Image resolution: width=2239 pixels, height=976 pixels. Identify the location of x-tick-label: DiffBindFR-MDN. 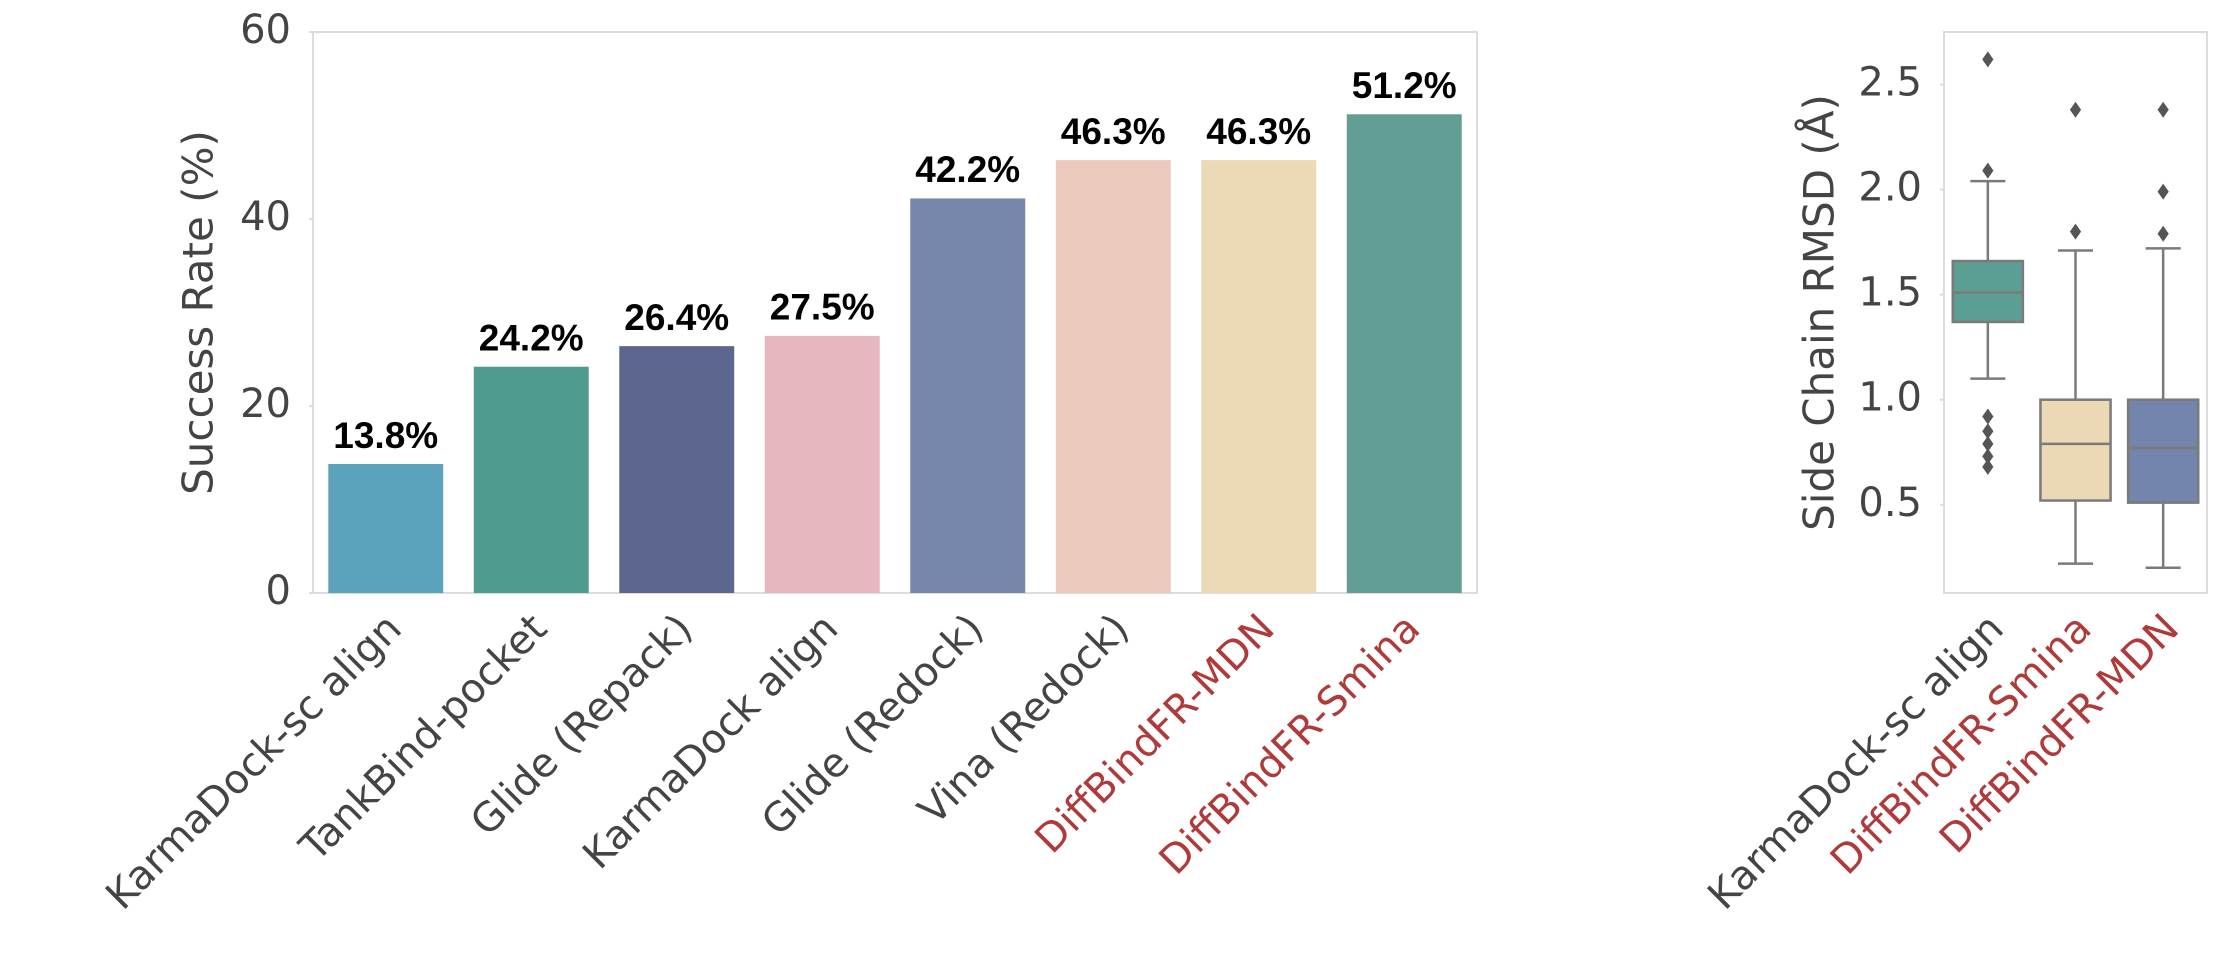
(1154, 733).